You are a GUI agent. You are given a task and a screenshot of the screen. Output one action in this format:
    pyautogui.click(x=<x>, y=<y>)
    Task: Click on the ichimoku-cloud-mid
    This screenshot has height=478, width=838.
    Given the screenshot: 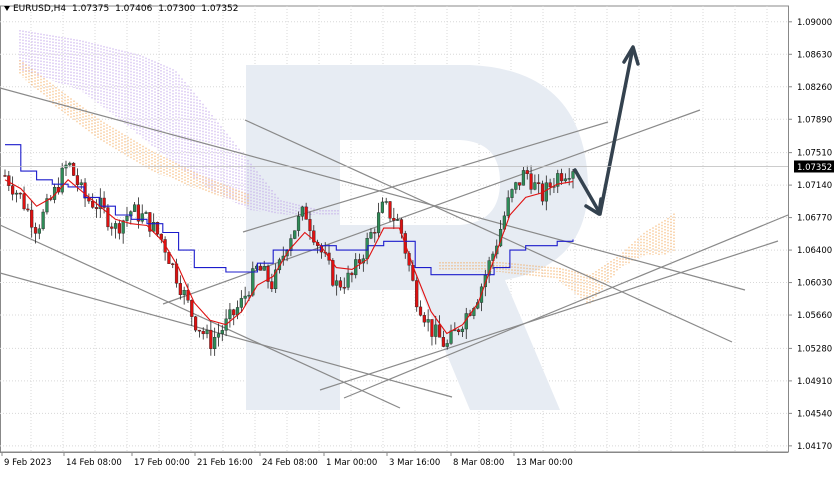 What is the action you would take?
    pyautogui.click(x=500, y=271)
    